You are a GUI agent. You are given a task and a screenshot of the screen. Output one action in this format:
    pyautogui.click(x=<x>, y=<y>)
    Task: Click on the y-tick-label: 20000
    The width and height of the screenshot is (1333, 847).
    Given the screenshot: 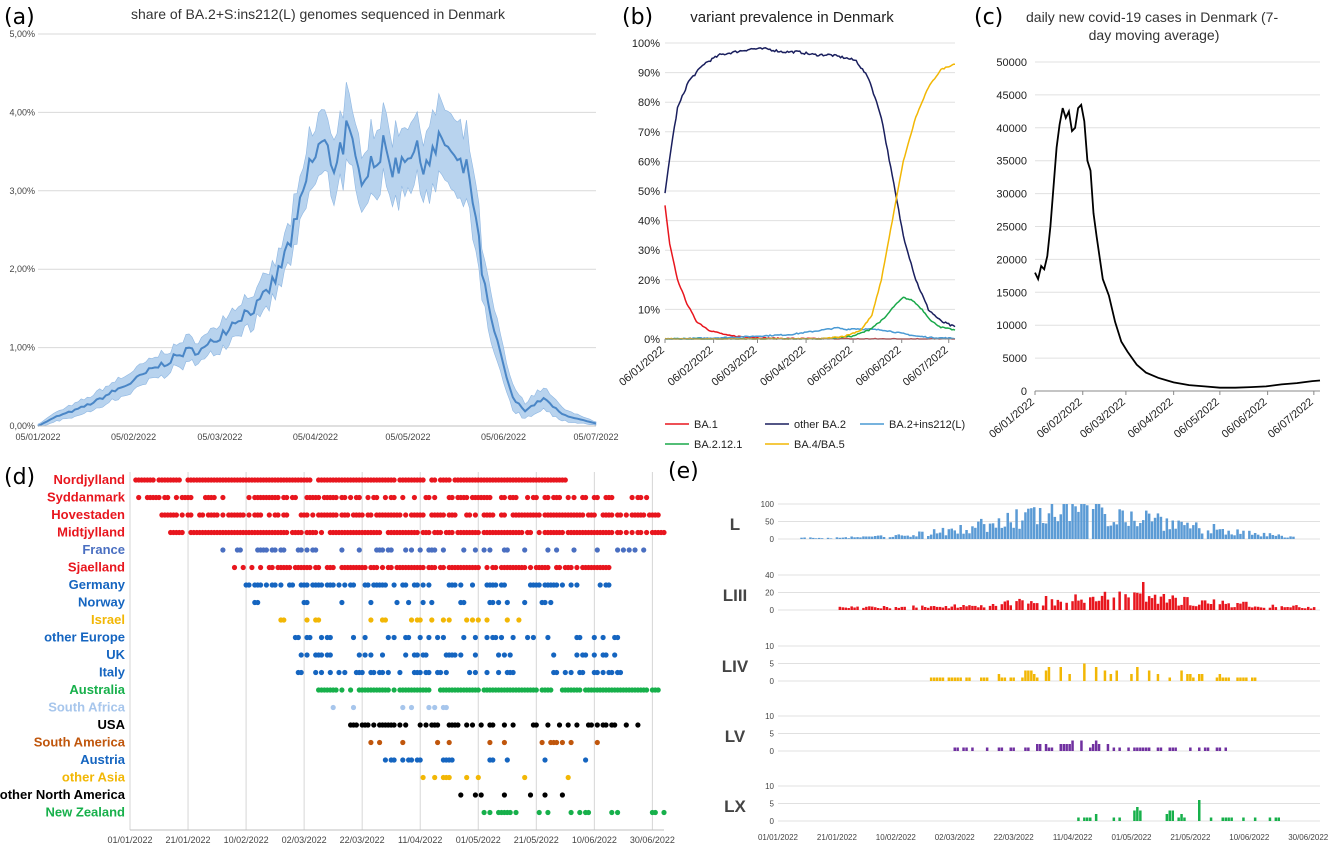 What is the action you would take?
    pyautogui.click(x=1011, y=260)
    